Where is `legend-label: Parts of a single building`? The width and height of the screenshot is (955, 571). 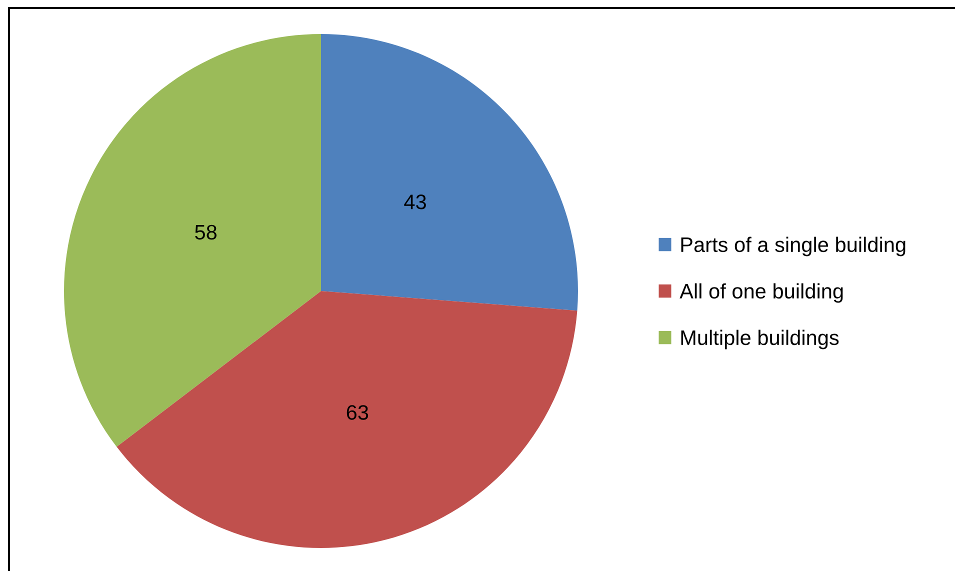 legend-label: Parts of a single building is located at coordinates (793, 246).